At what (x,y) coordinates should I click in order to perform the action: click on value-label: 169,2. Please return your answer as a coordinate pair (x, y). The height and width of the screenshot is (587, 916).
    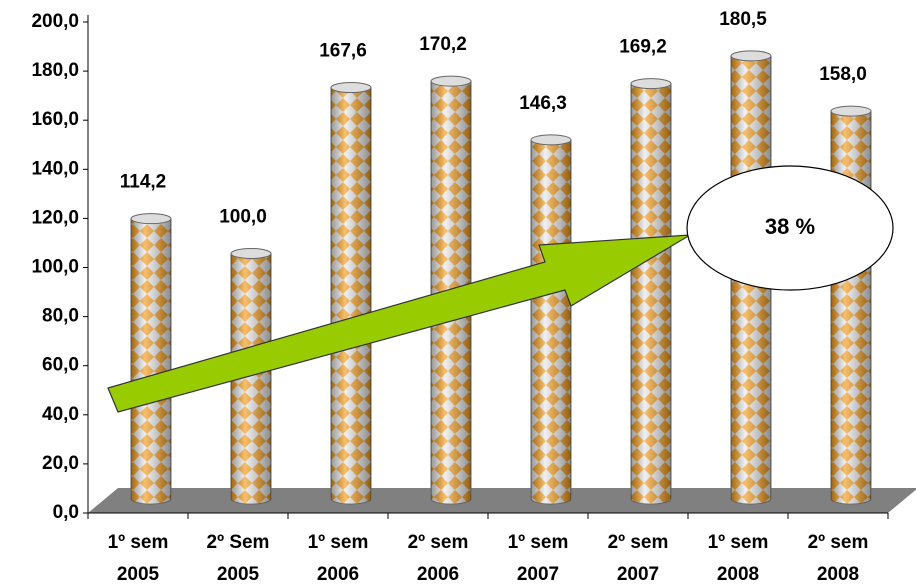
    Looking at the image, I should click on (643, 47).